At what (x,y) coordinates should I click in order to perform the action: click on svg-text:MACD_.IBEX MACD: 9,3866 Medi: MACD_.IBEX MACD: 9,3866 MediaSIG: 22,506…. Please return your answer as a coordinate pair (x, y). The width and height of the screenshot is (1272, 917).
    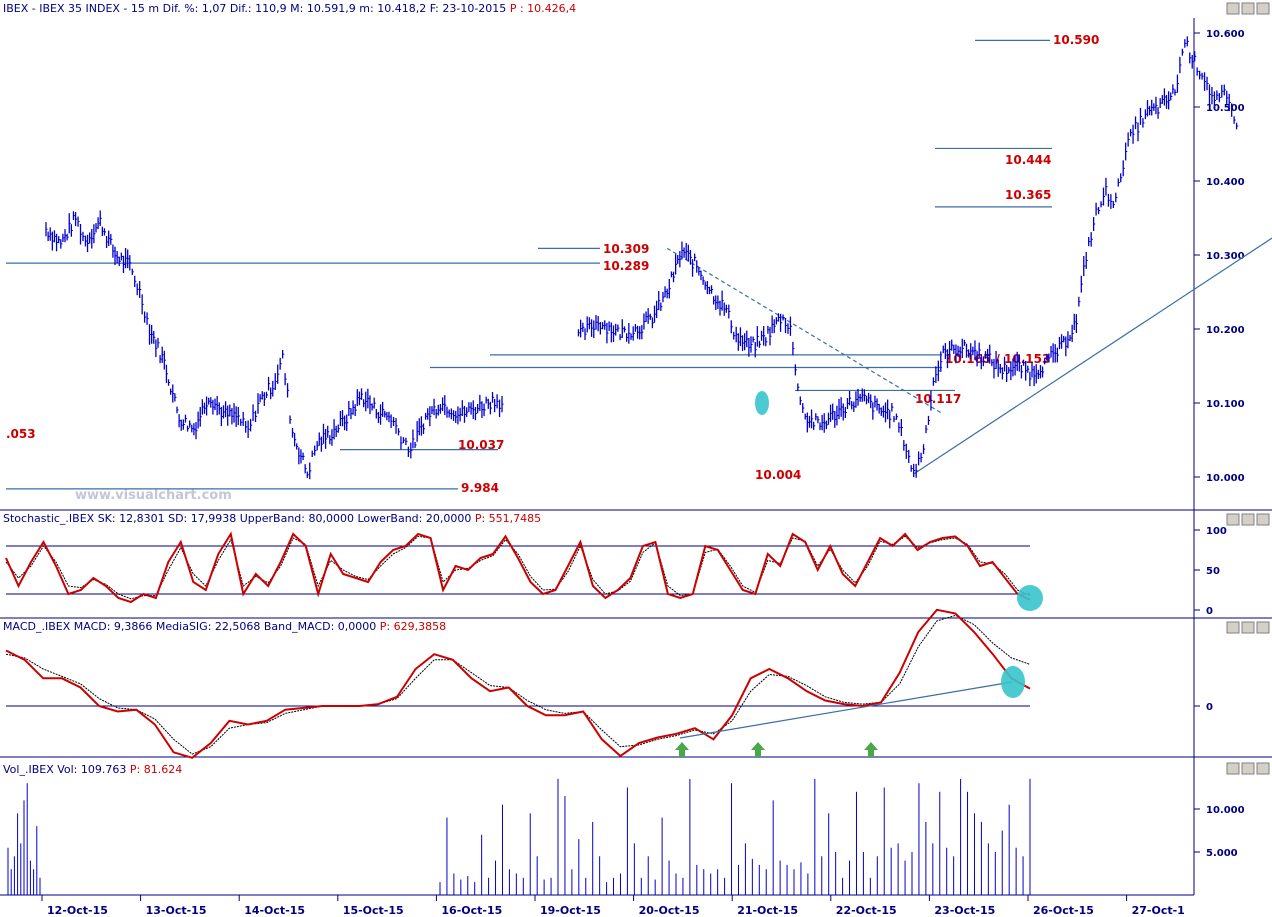
    Looking at the image, I should click on (224, 626).